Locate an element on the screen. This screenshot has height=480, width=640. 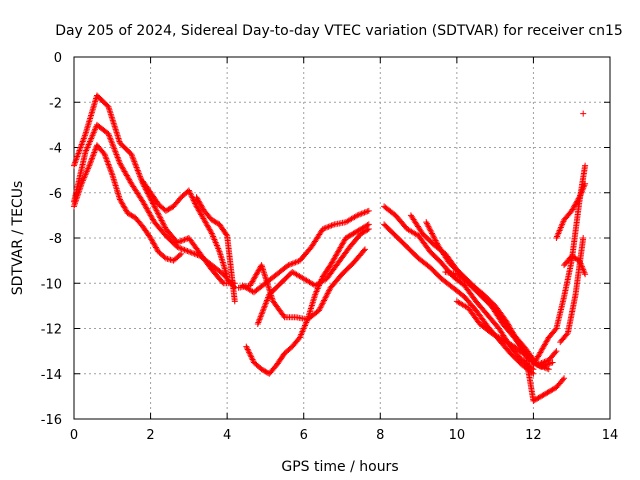
x-tick-label: 14 is located at coordinates (610, 435).